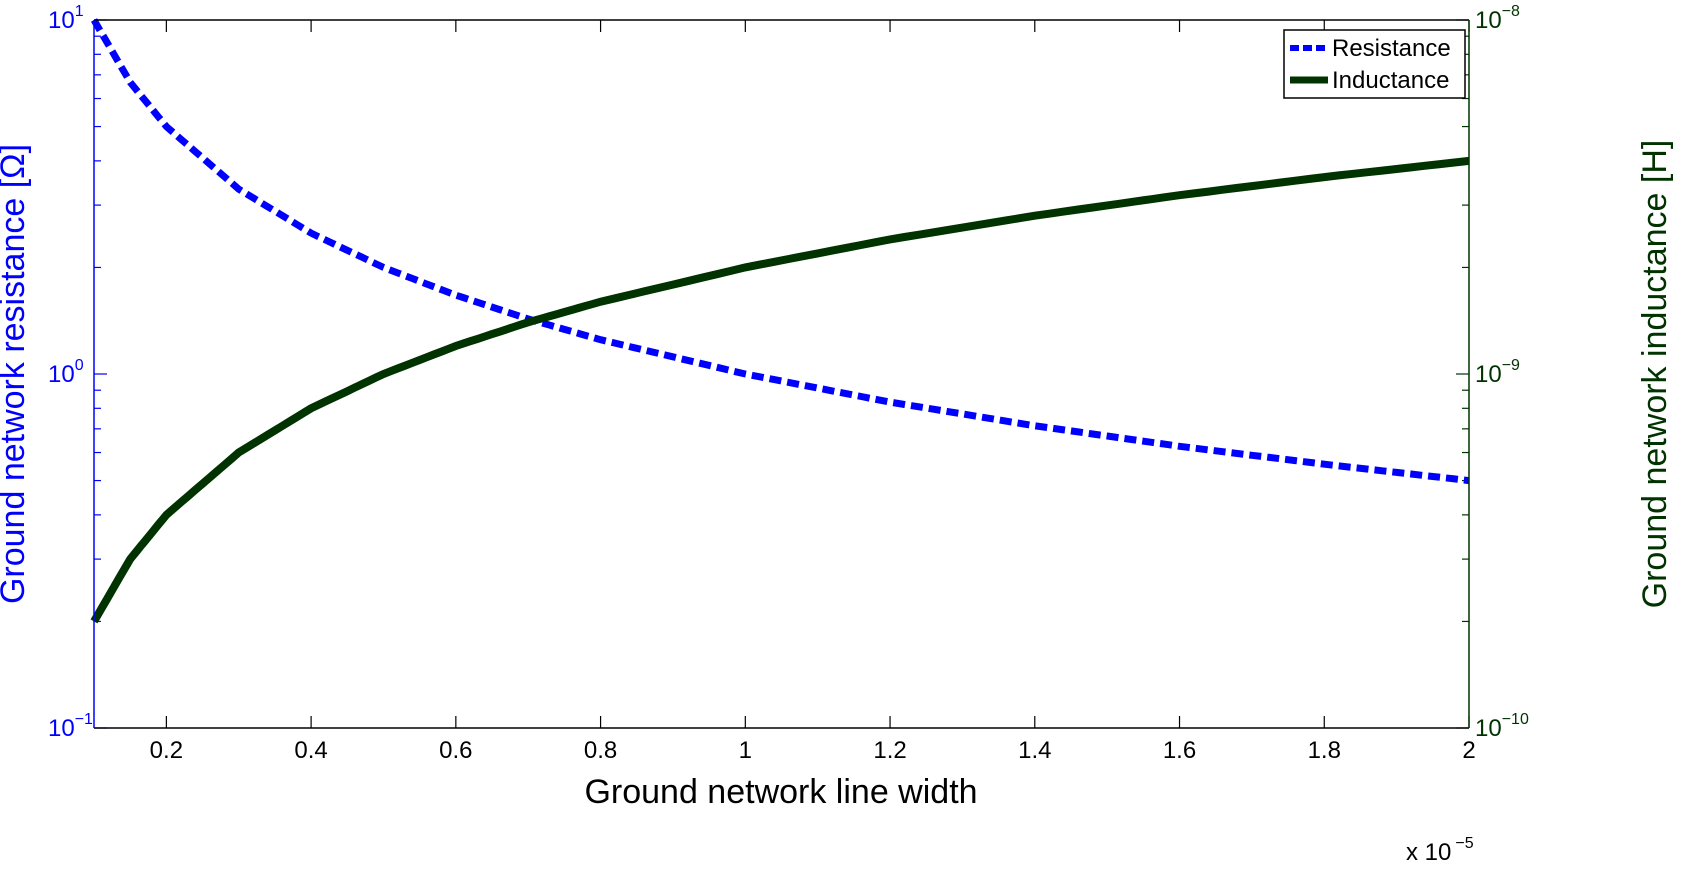 This screenshot has width=1688, height=871. Describe the element at coordinates (1034, 750) in the screenshot. I see `x-tick-label: 1.4` at that location.